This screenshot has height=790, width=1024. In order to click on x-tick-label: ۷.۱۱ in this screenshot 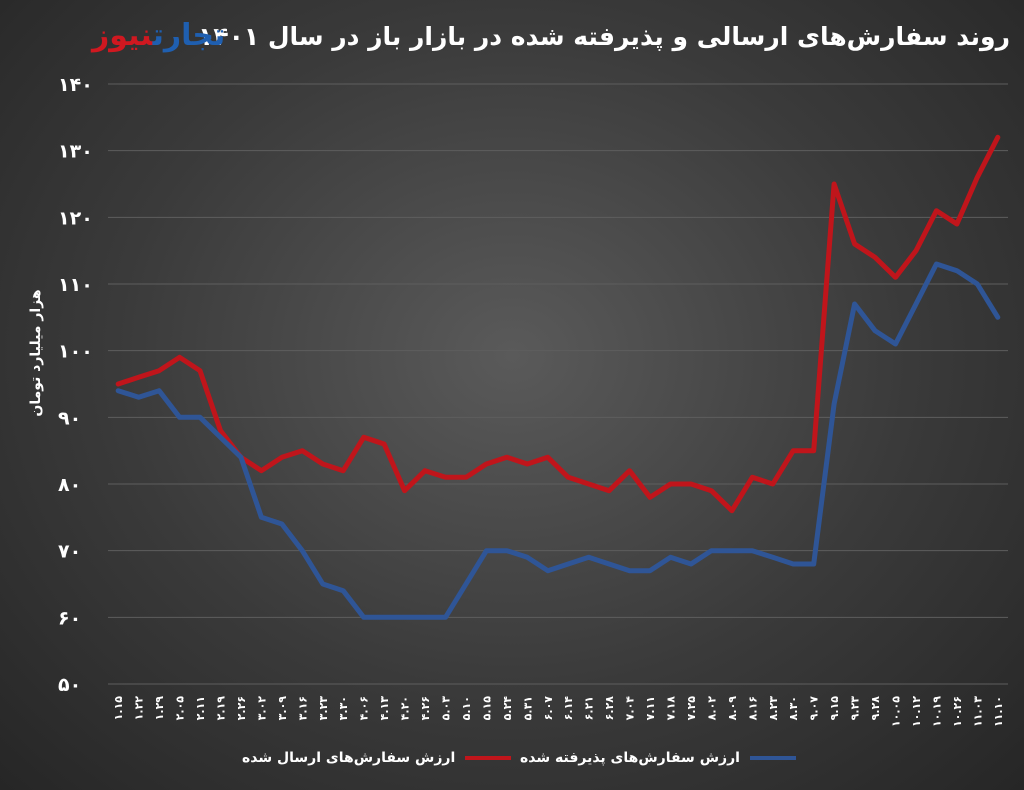, I will do `click(650, 708)`.